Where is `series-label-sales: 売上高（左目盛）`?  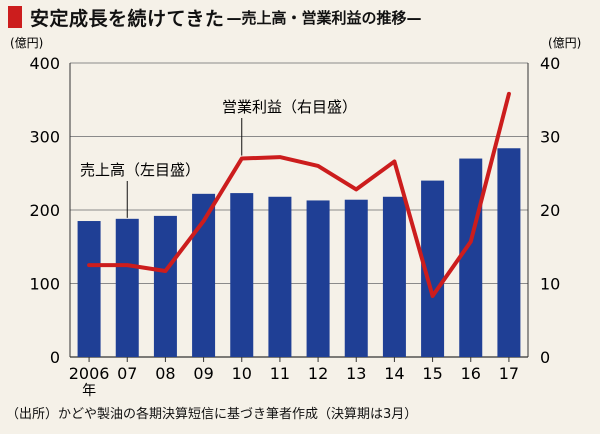 series-label-sales: 売上高（左目盛） is located at coordinates (140, 170).